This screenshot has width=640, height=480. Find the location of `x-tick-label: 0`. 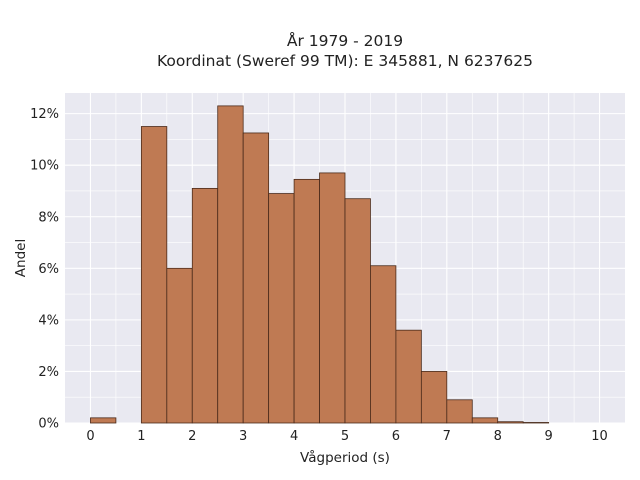

x-tick-label: 0 is located at coordinates (90, 436).